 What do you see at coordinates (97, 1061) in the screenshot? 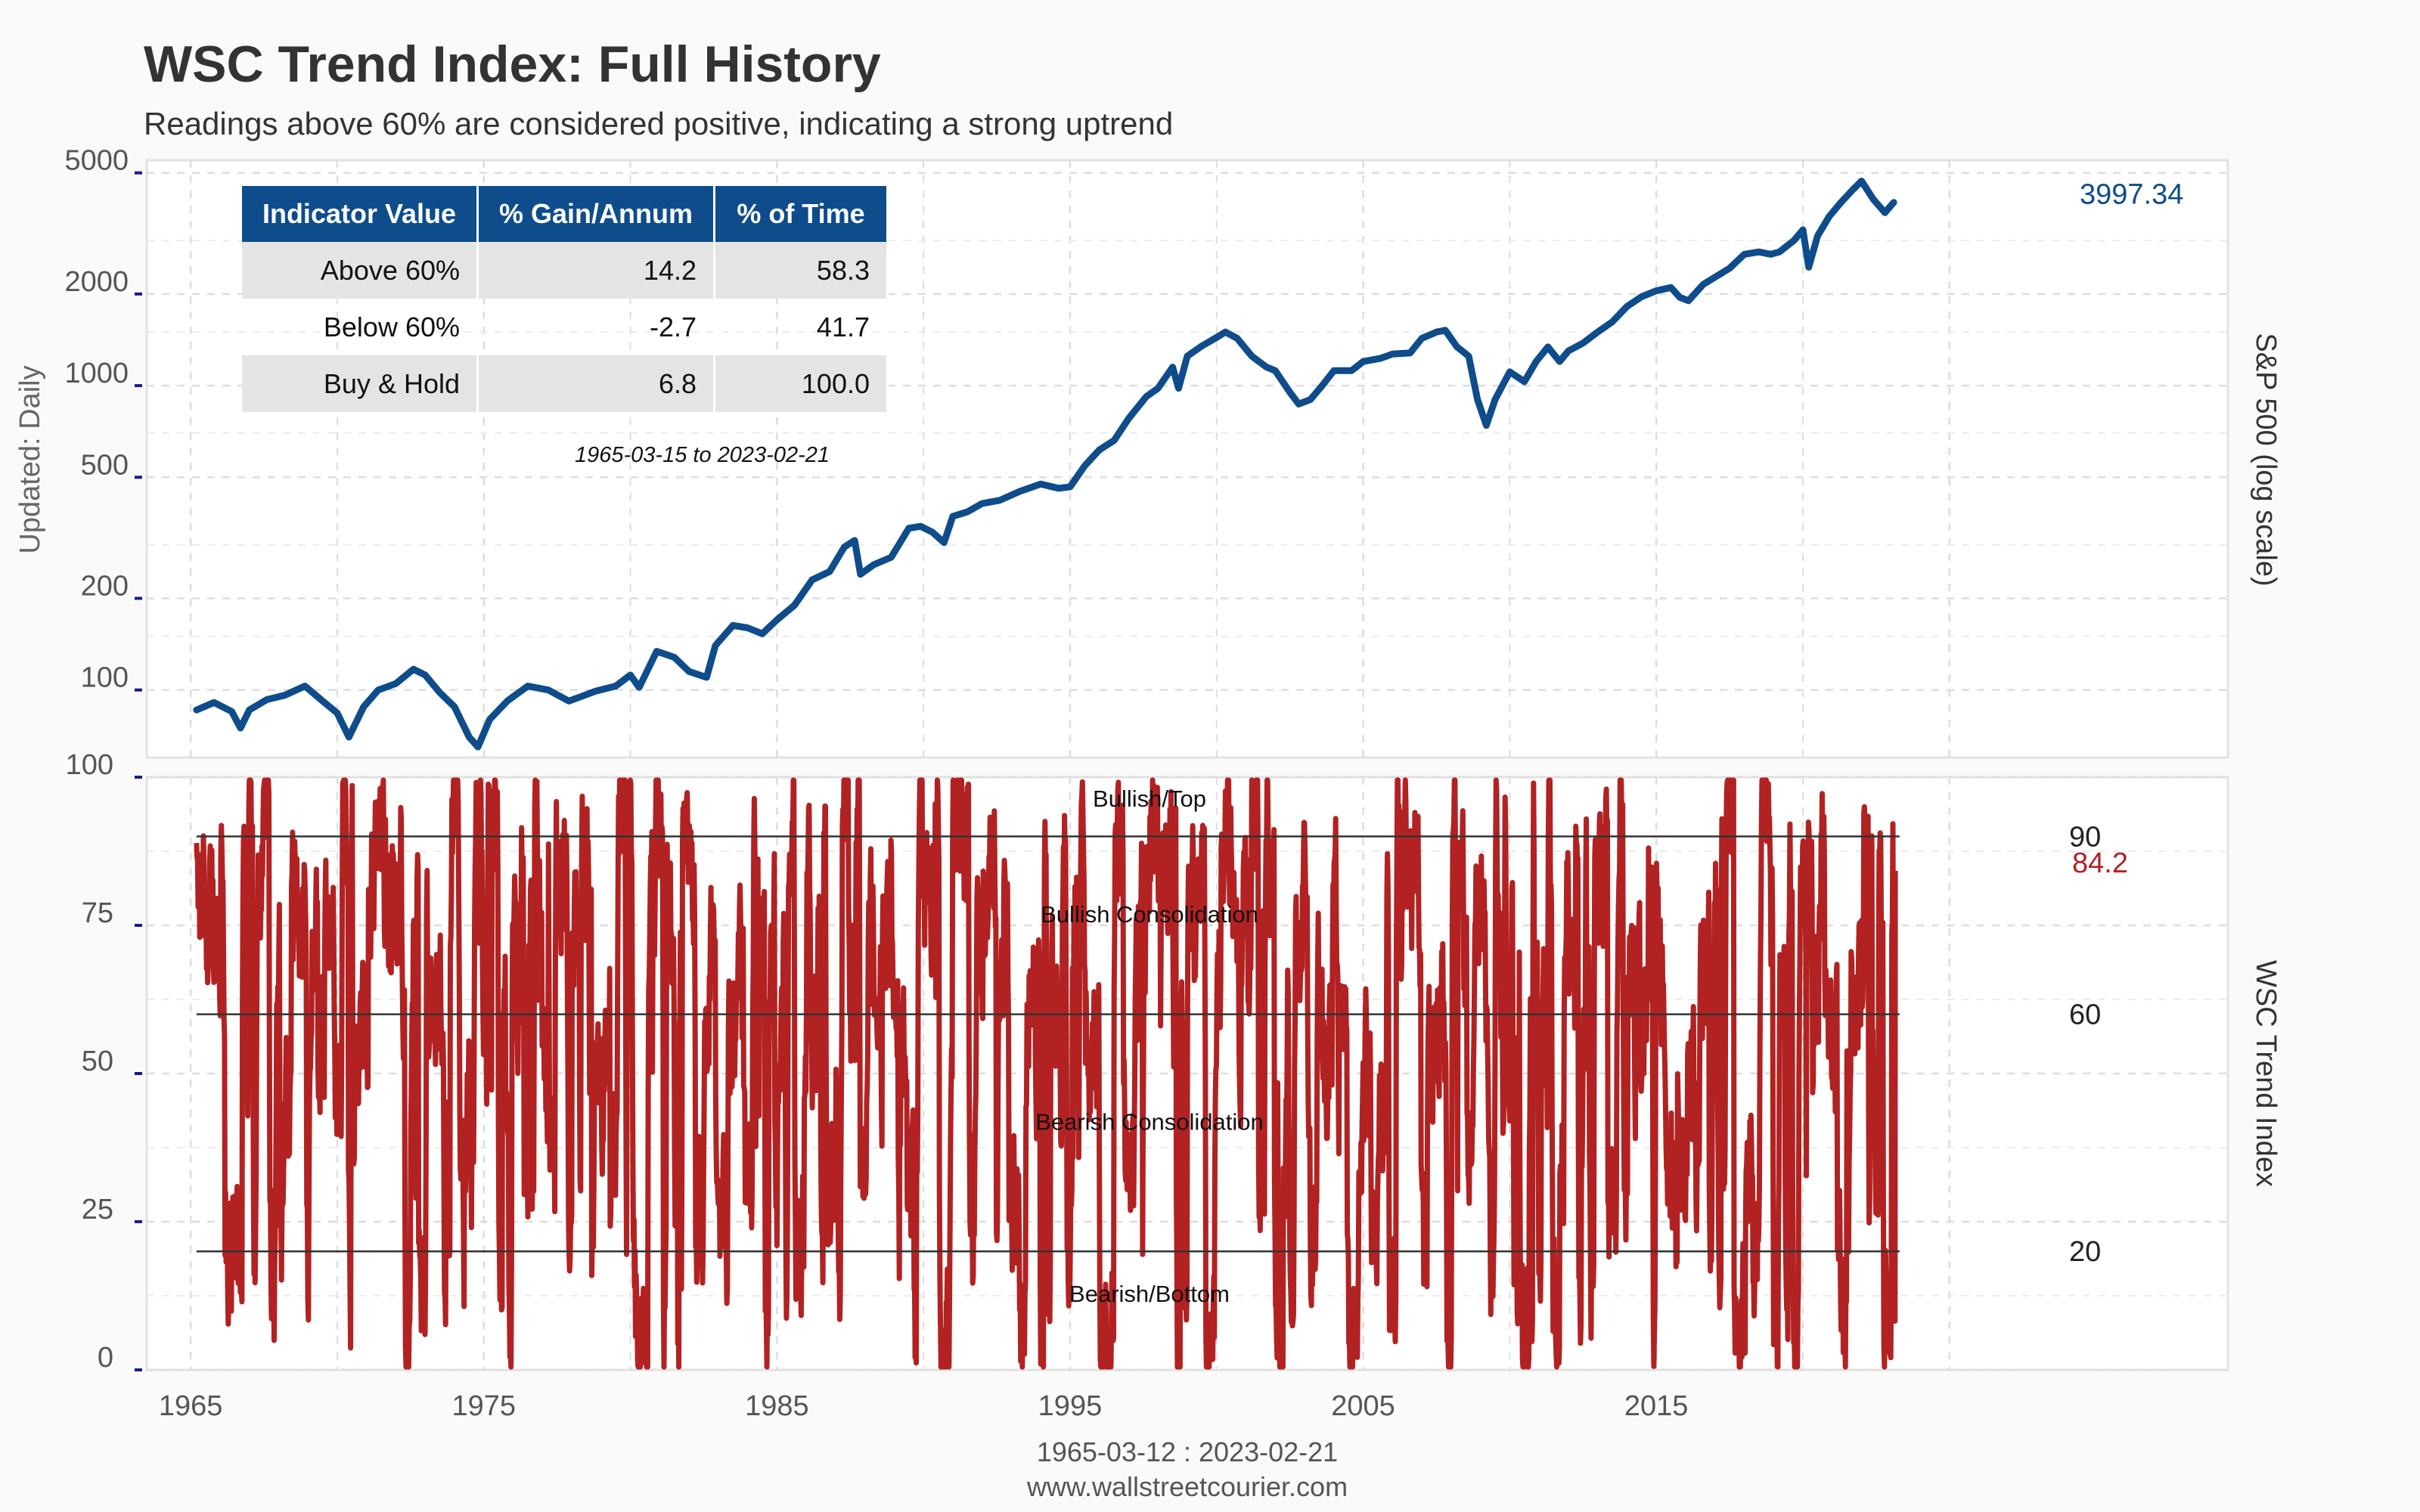
I see `trend-tick-label: 50` at bounding box center [97, 1061].